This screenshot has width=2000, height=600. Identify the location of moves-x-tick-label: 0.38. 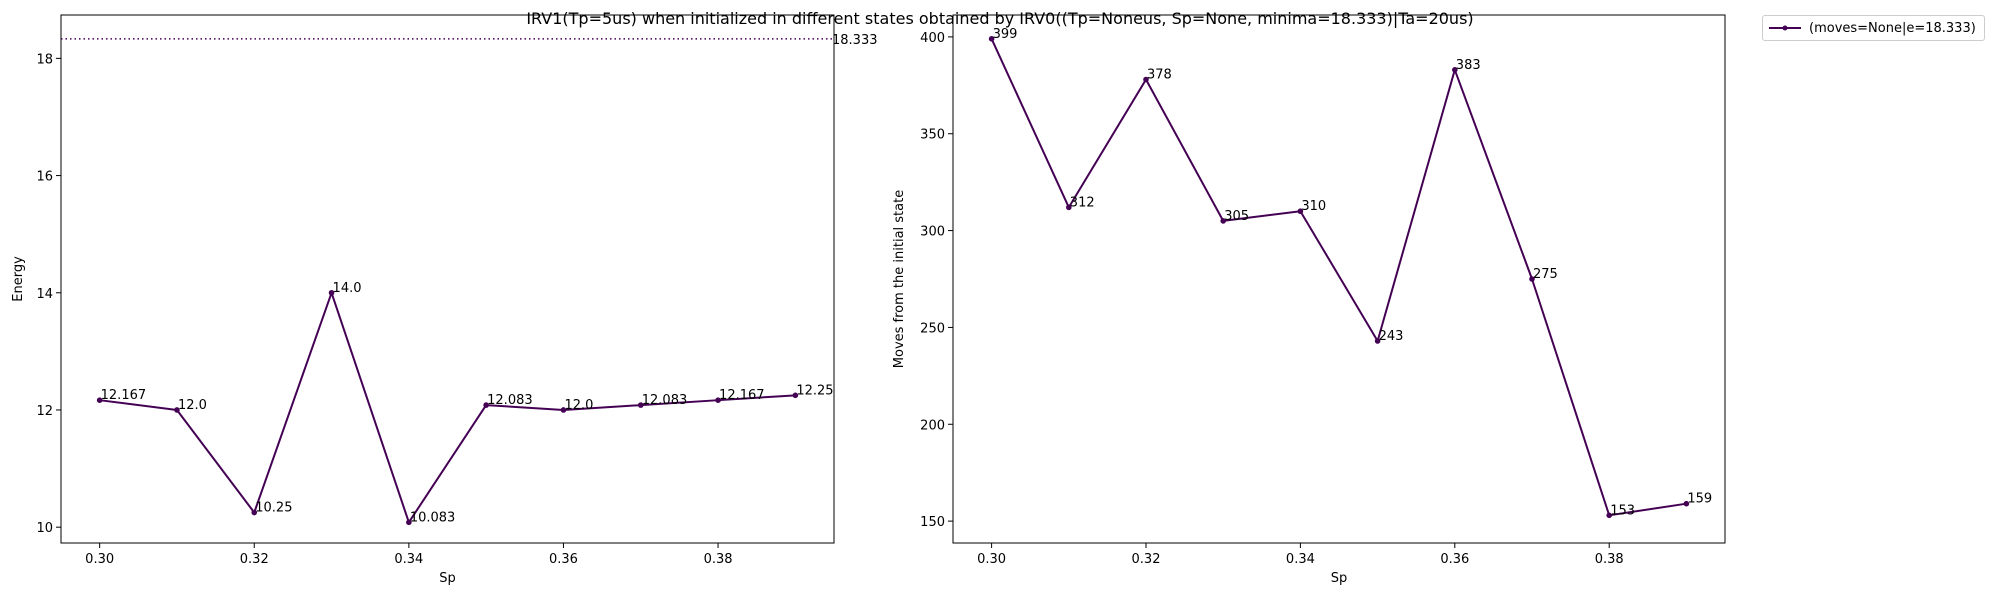
(1609, 559).